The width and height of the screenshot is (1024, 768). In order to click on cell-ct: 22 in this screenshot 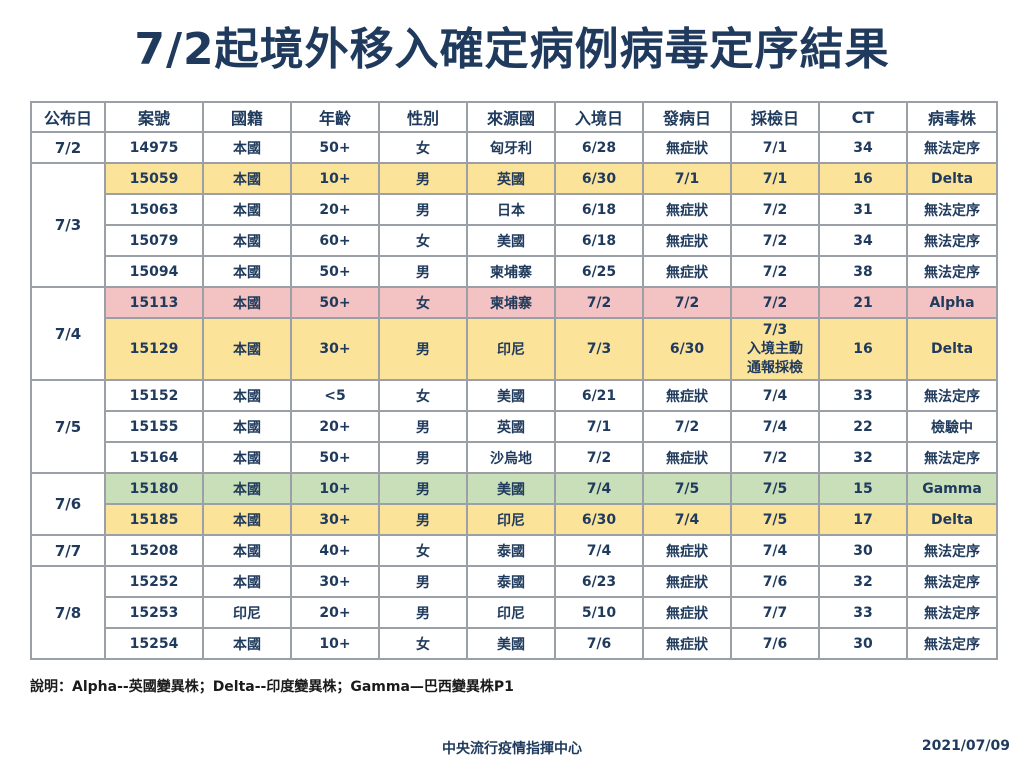, I will do `click(863, 426)`.